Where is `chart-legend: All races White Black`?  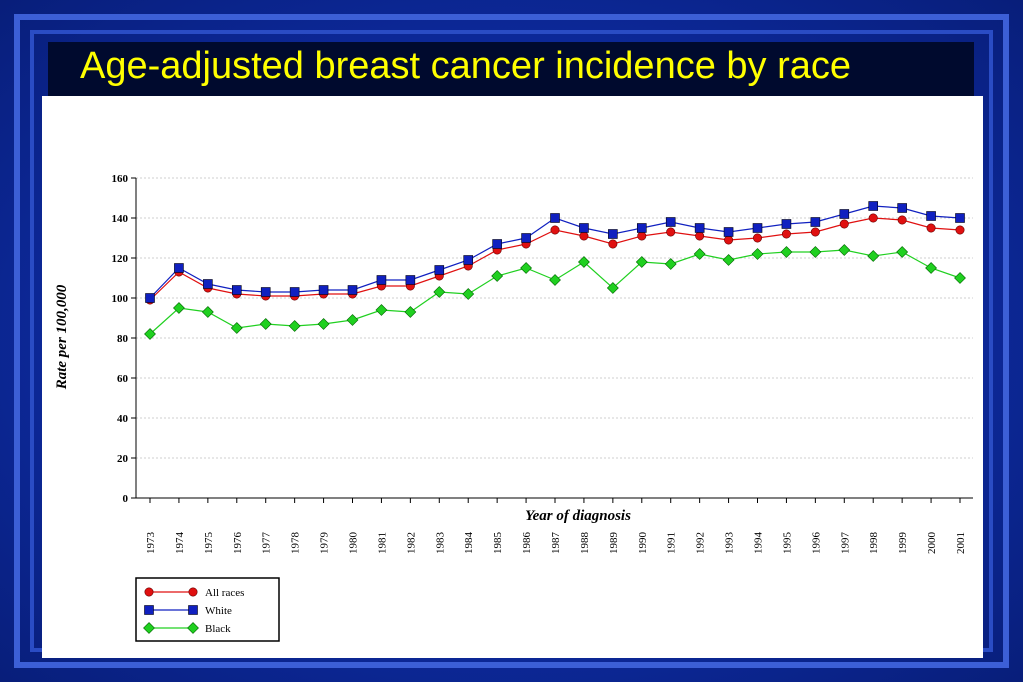
chart-legend: All races White Black is located at coordinates (207, 609).